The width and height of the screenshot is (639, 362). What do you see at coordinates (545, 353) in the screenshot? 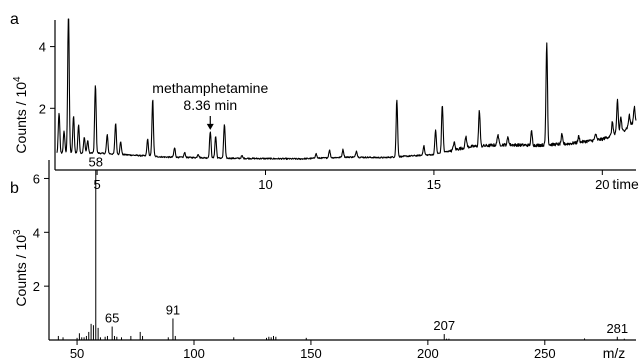
I see `spectrum-x-tick-label: 250` at bounding box center [545, 353].